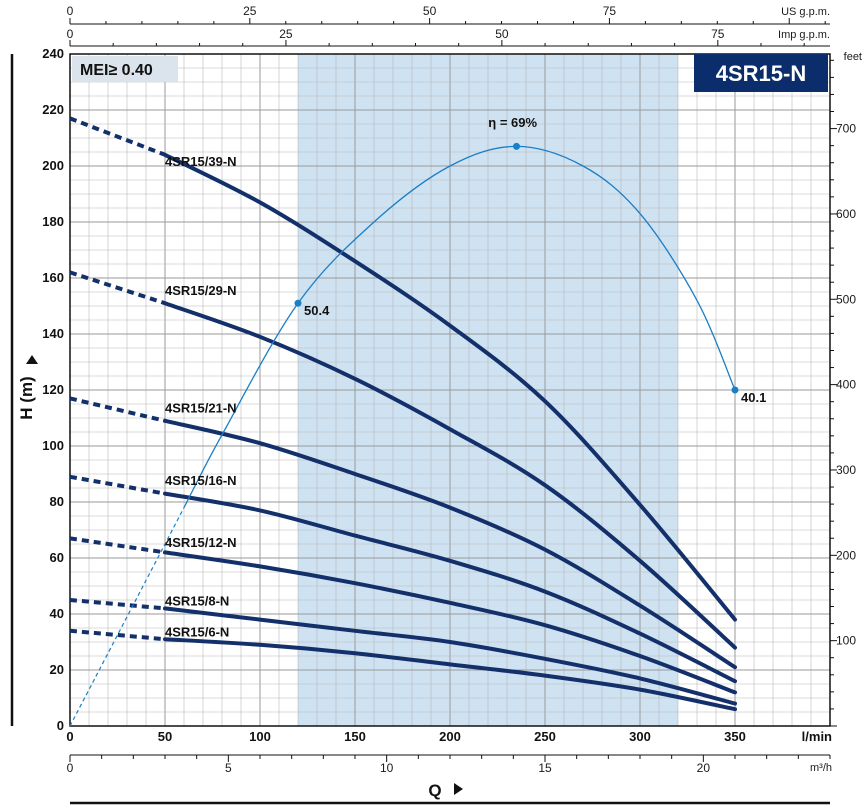  Describe the element at coordinates (201, 161) in the screenshot. I see `series-label-0: 4SR15/39-N` at that location.